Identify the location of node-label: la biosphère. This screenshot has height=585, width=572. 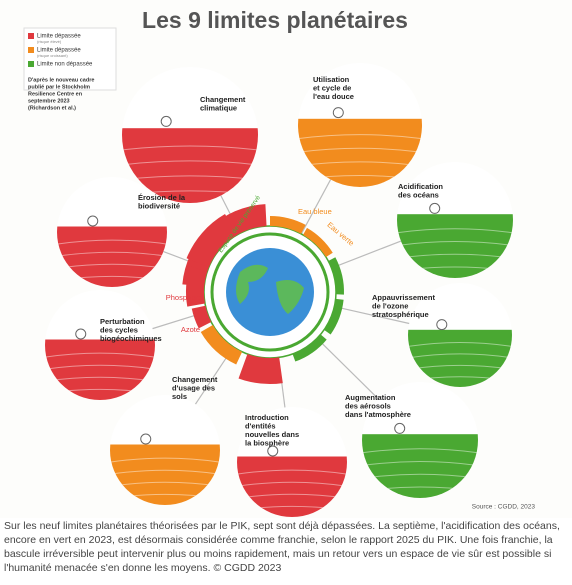
(267, 442).